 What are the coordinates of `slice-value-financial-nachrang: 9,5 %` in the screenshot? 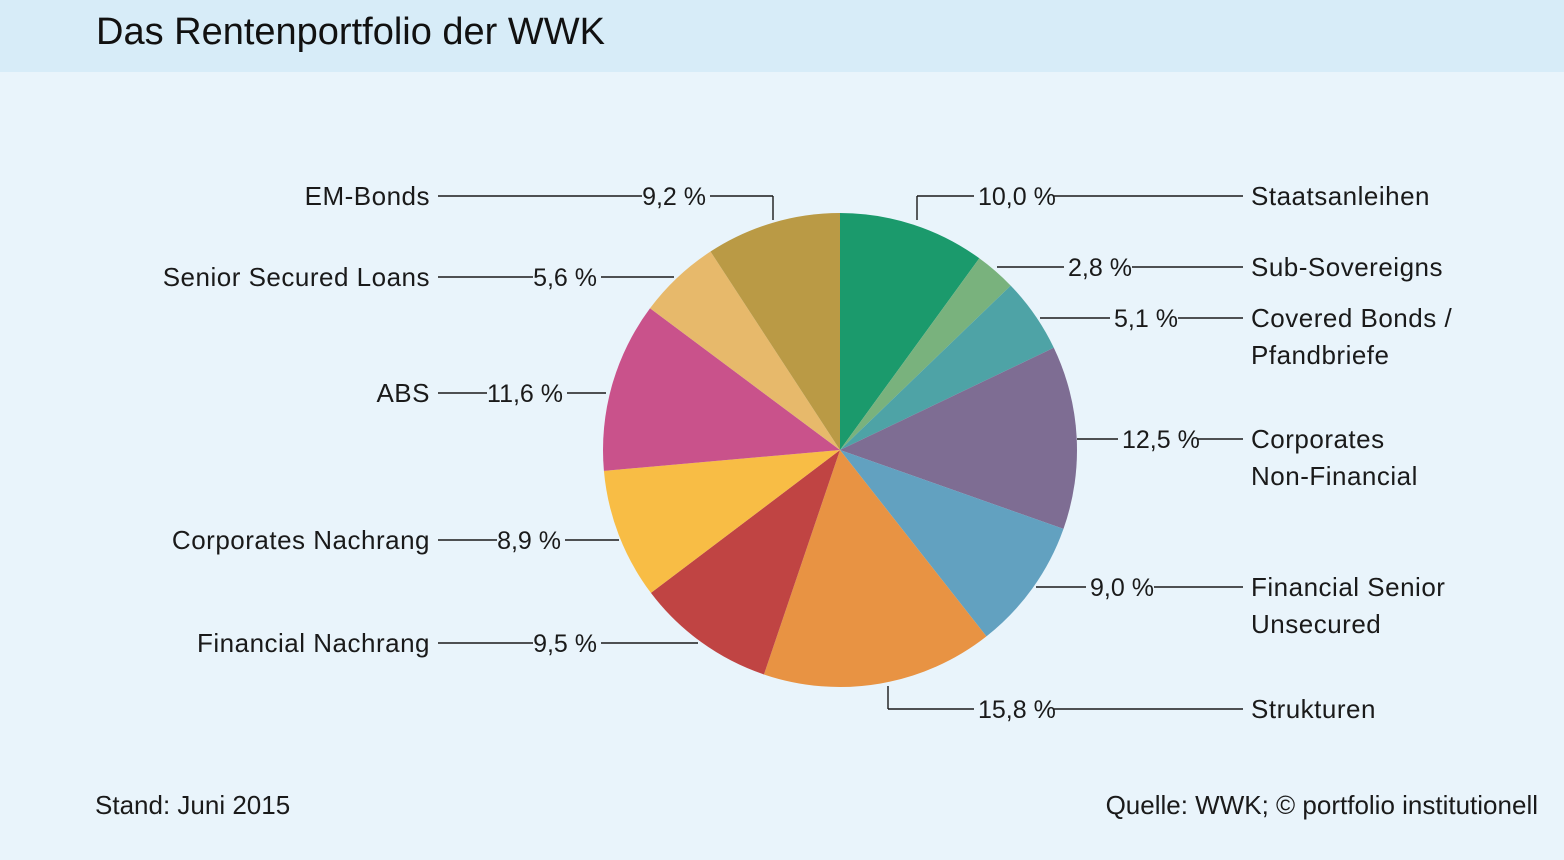 It's located at (565, 644).